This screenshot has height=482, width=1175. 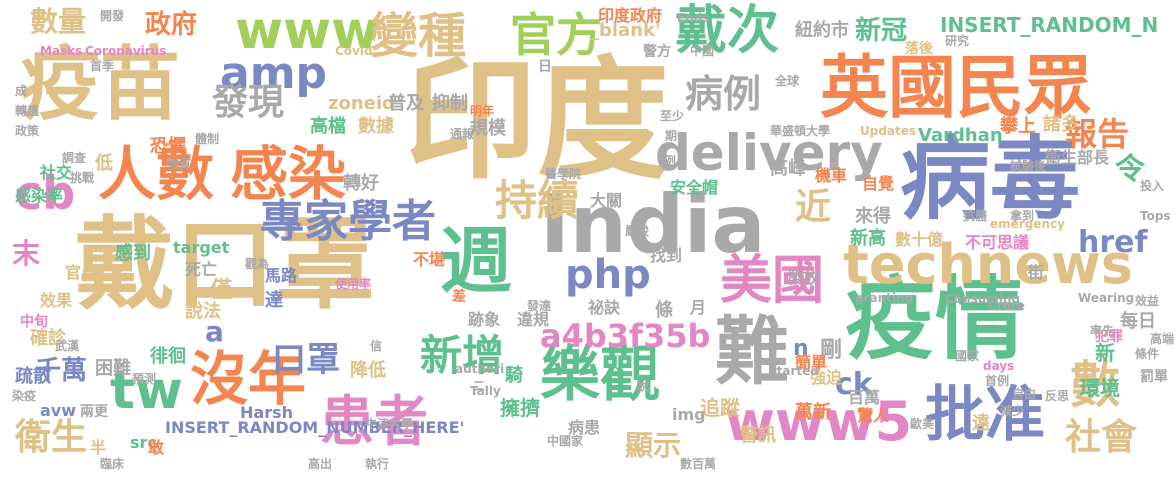 What do you see at coordinates (769, 153) in the screenshot?
I see `word-cloud-term: delivery` at bounding box center [769, 153].